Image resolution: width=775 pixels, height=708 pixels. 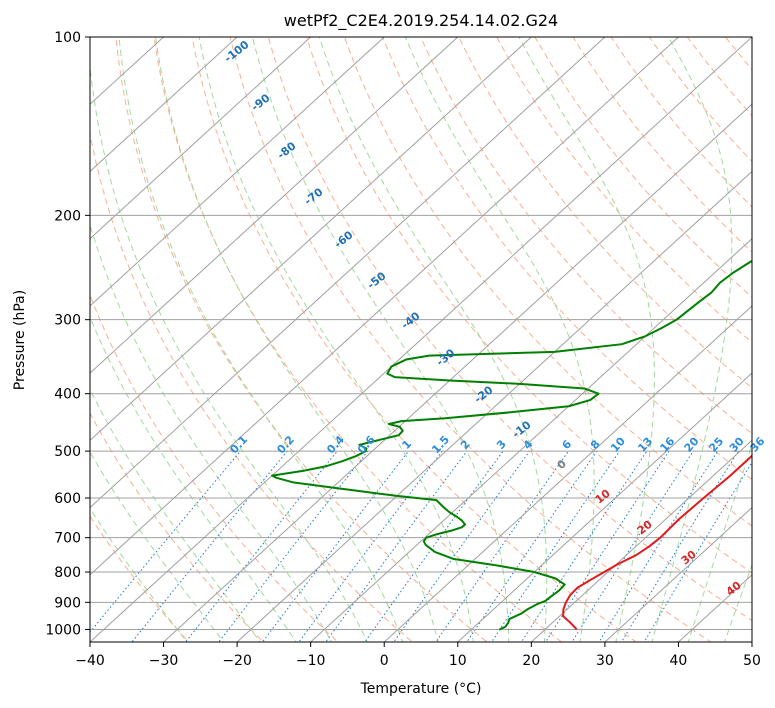 I want to click on y-axis-label: Pressure (hPa), so click(x=20, y=340).